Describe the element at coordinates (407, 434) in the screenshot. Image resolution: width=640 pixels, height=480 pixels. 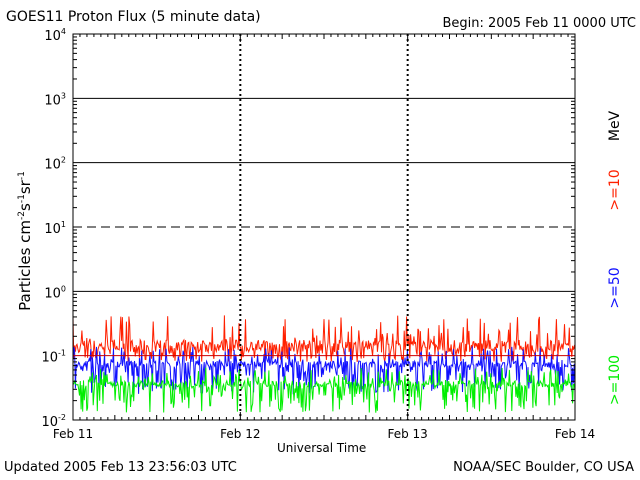
I see `x-tick-label: Feb 13` at that location.